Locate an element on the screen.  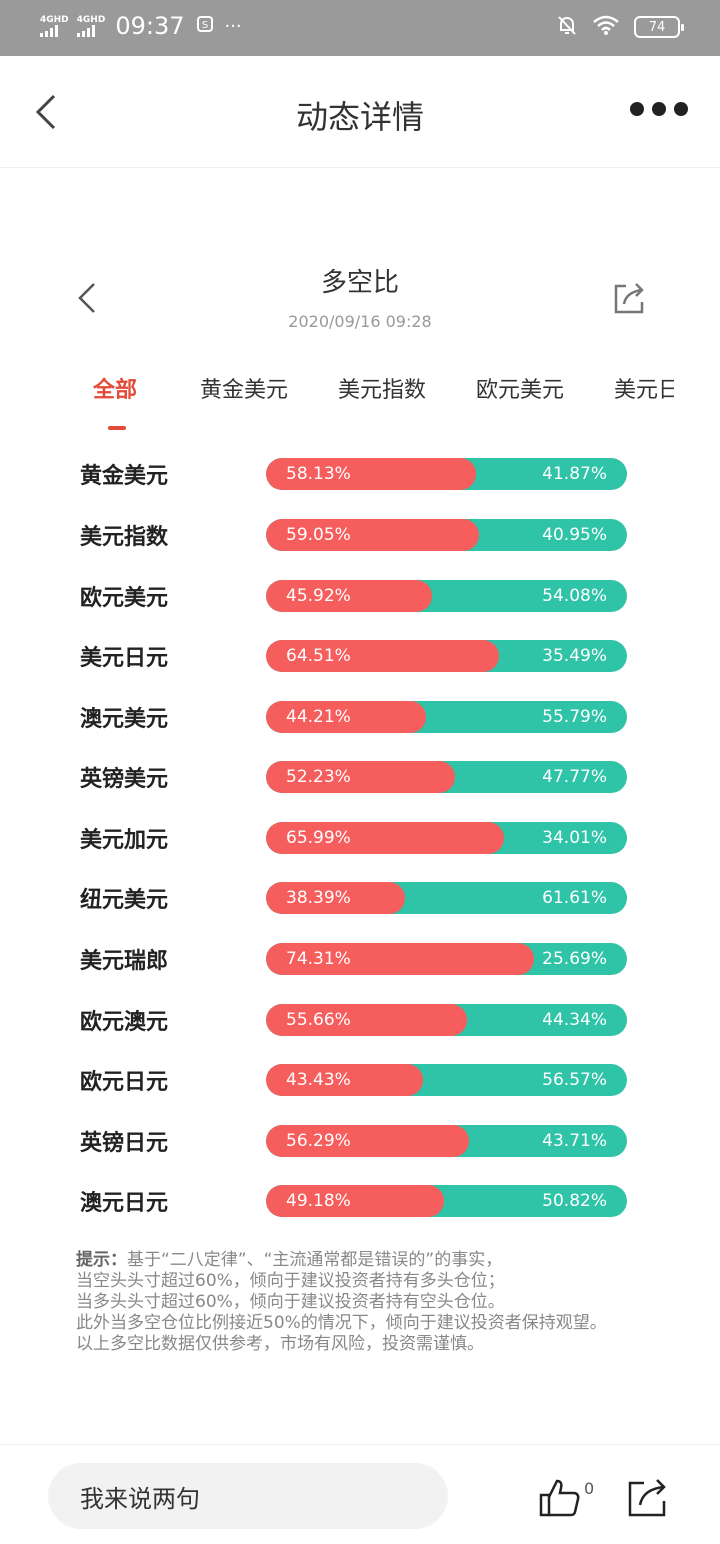
long-percent: 64.51% is located at coordinates (318, 656).